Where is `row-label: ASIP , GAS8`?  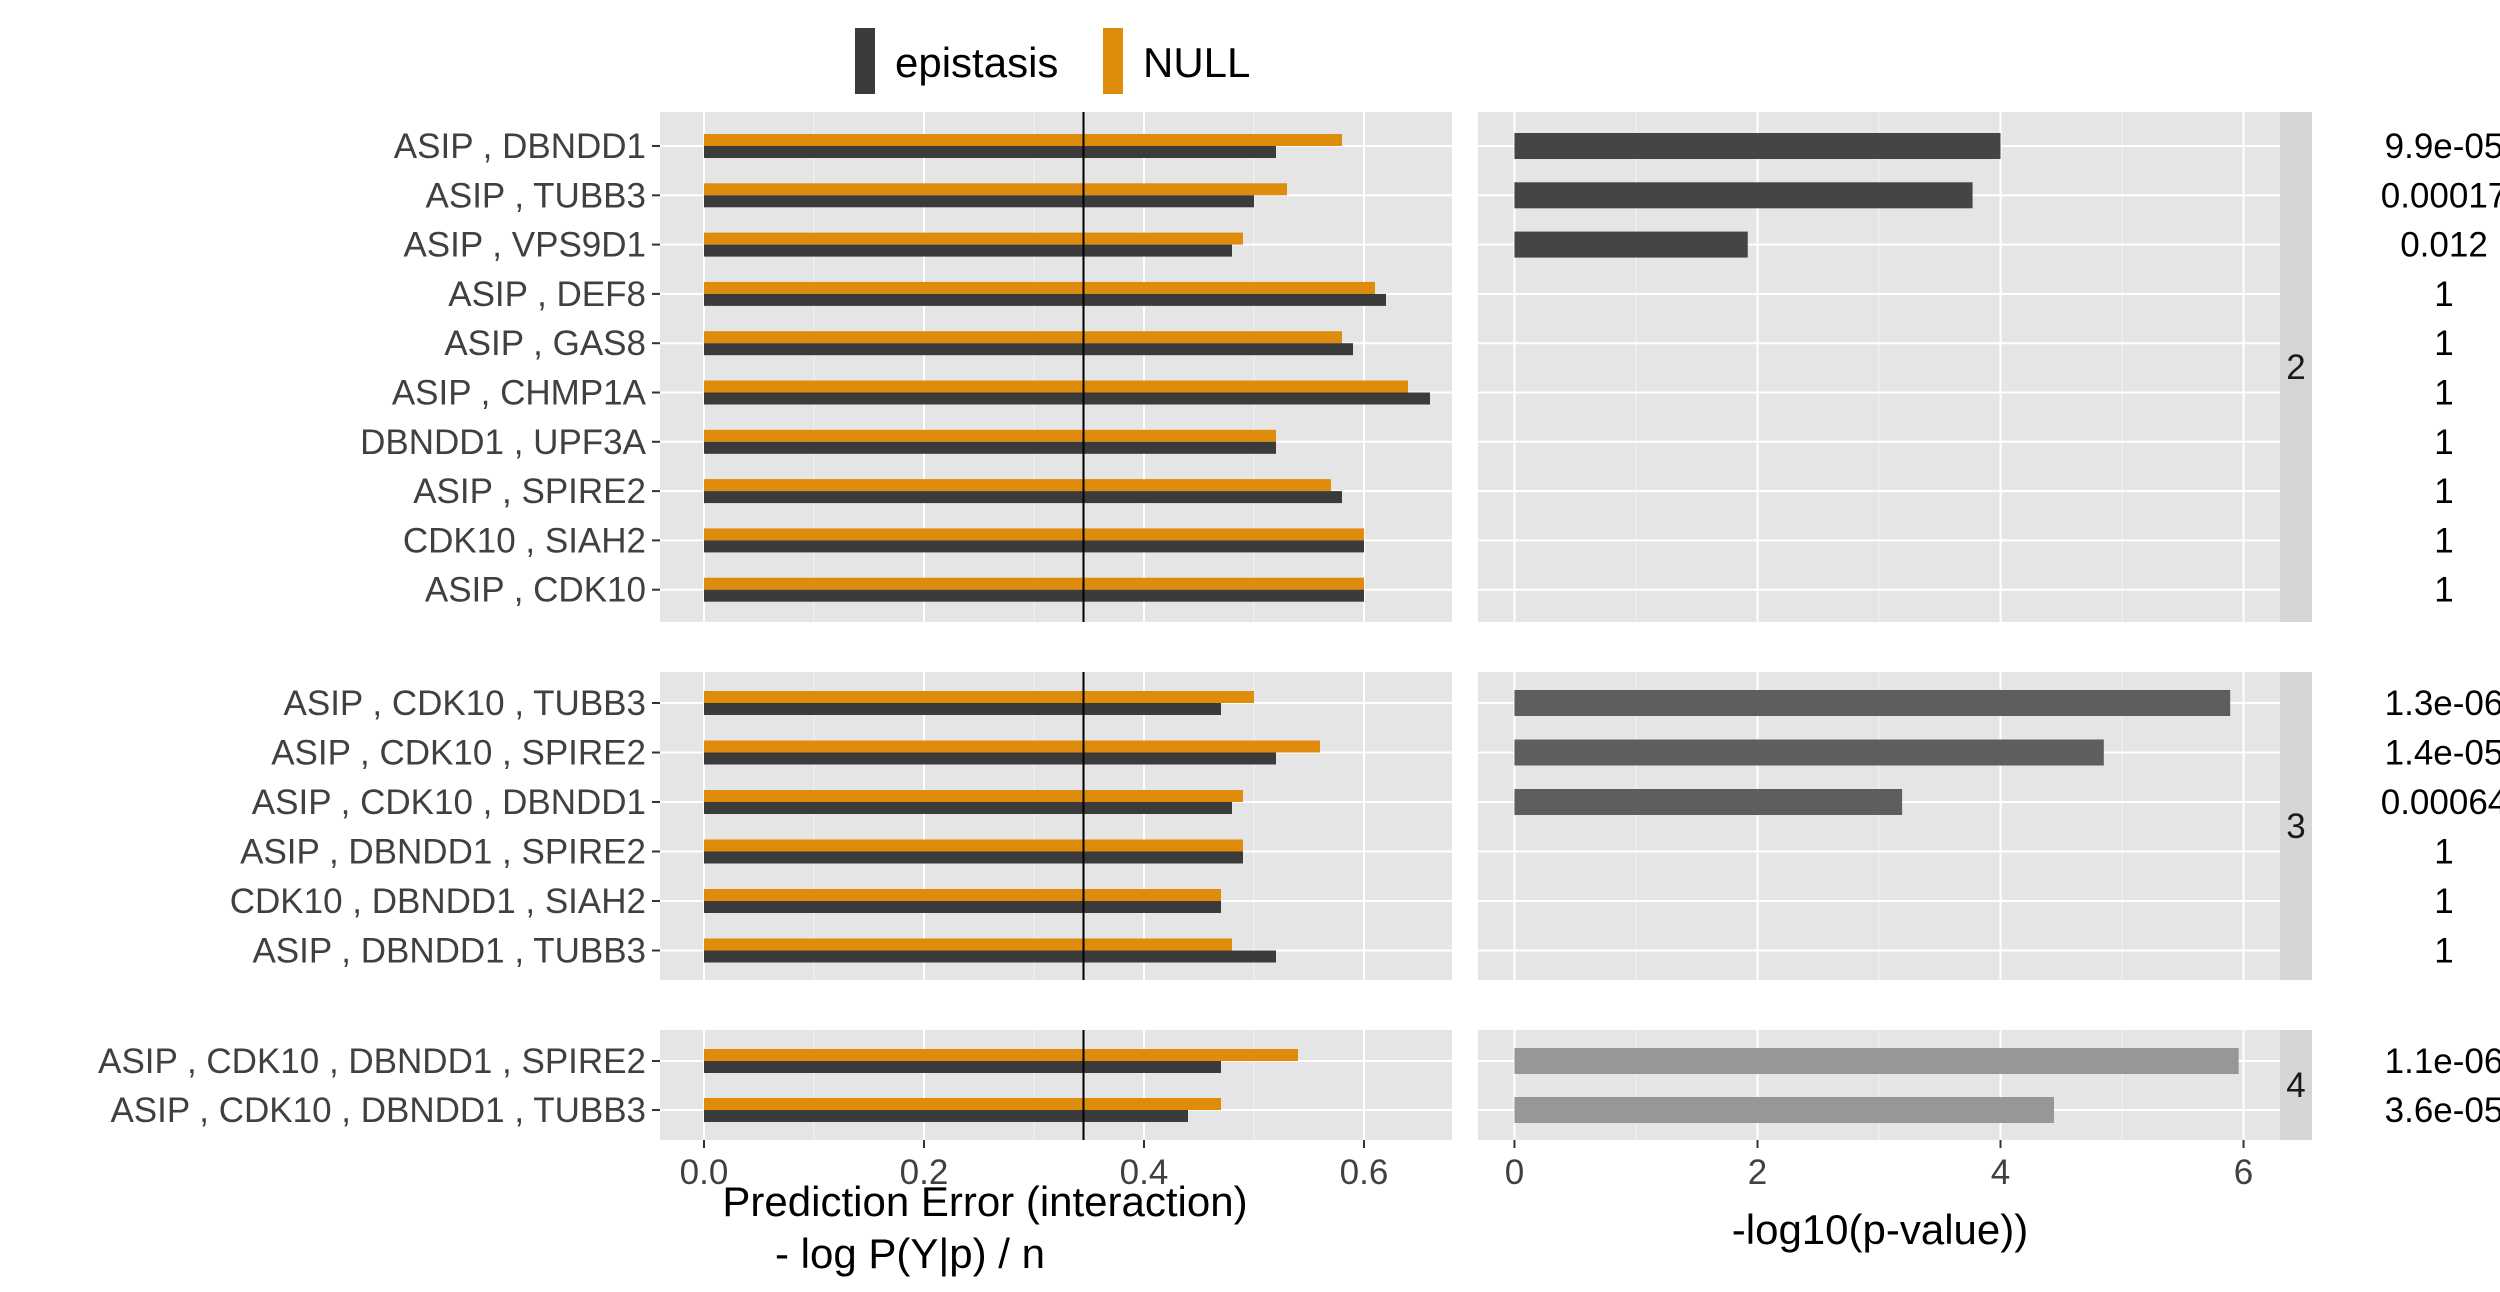 row-label: ASIP , GAS8 is located at coordinates (545, 343).